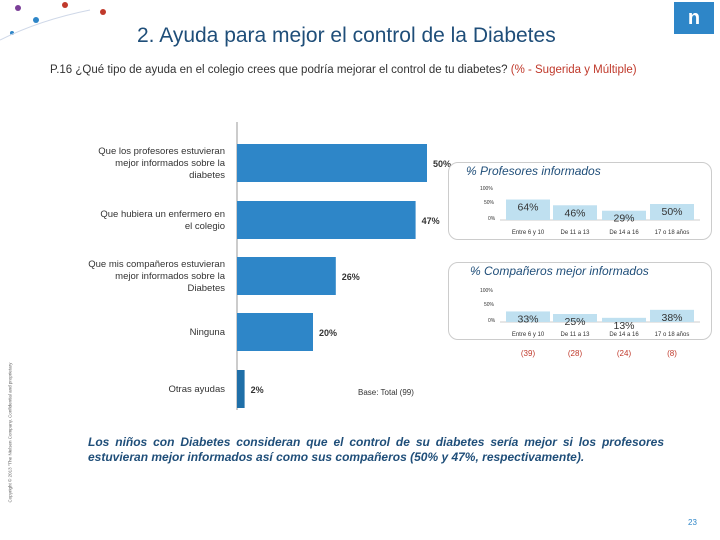  I want to click on decorative-dots, so click(53, 21).